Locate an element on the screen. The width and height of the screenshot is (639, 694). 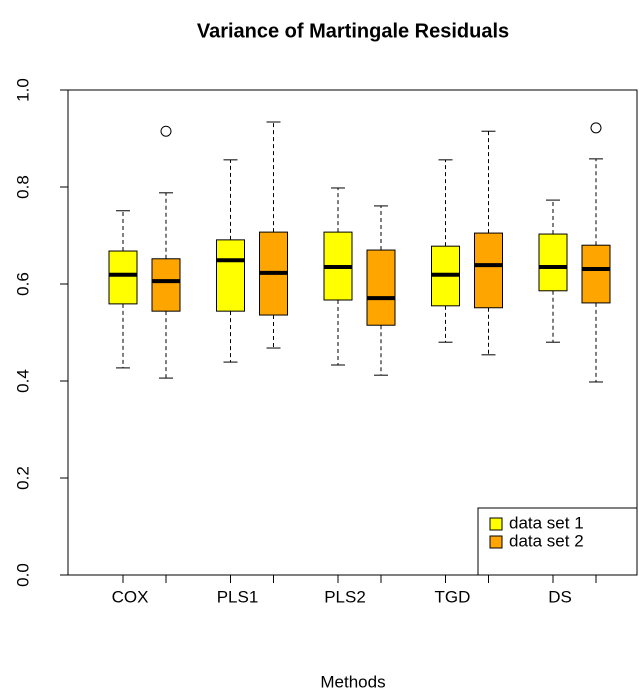
x-axis-label: Methods is located at coordinates (352, 681).